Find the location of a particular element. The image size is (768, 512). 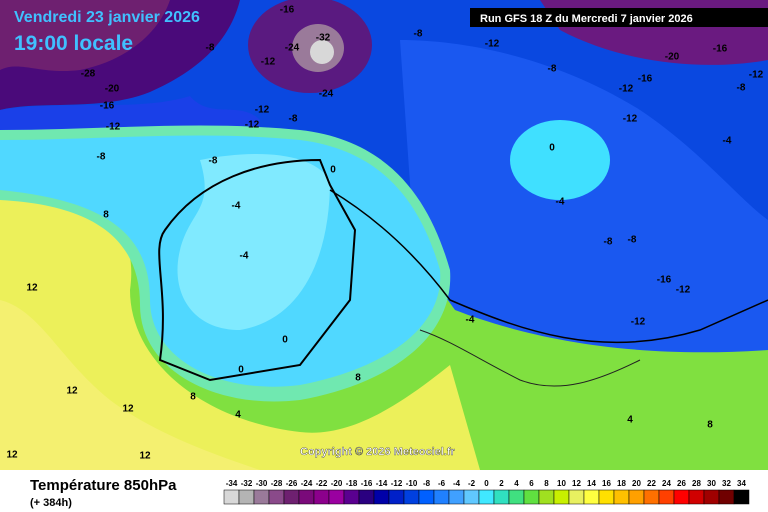

scale-label: 14 is located at coordinates (591, 483).